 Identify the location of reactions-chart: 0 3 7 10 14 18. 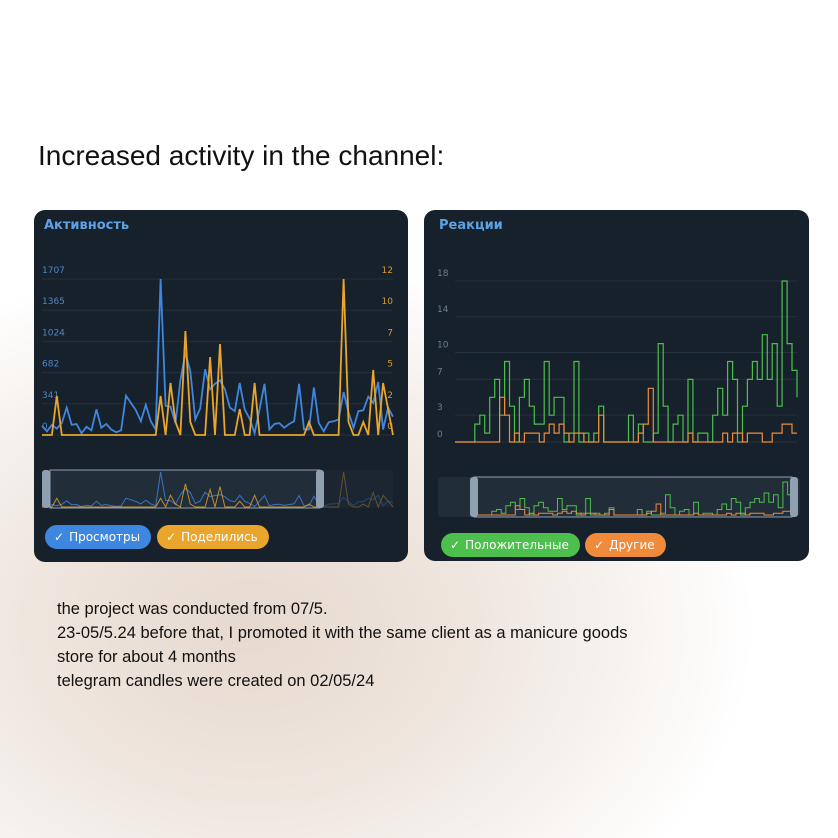
(618, 393).